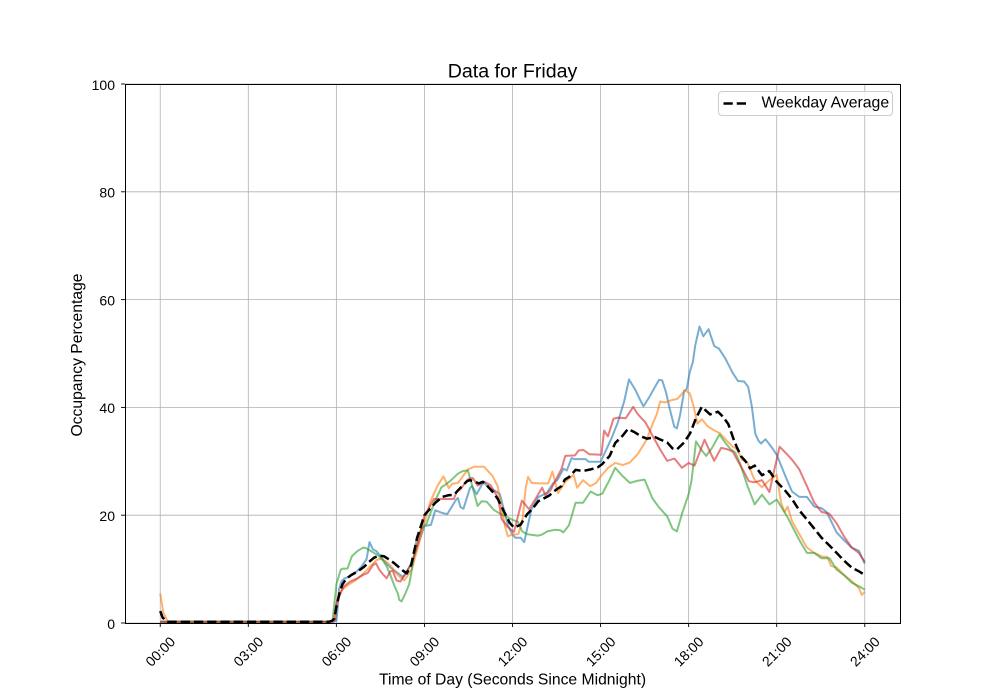  Describe the element at coordinates (104, 85) in the screenshot. I see `svg-text: 100` at that location.